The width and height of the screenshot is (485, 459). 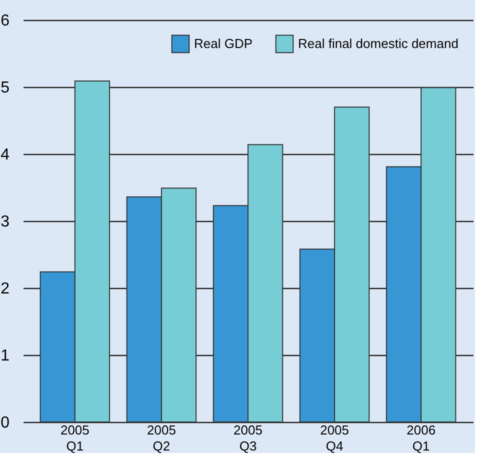 I want to click on y-tick-label: 5, so click(x=5, y=88).